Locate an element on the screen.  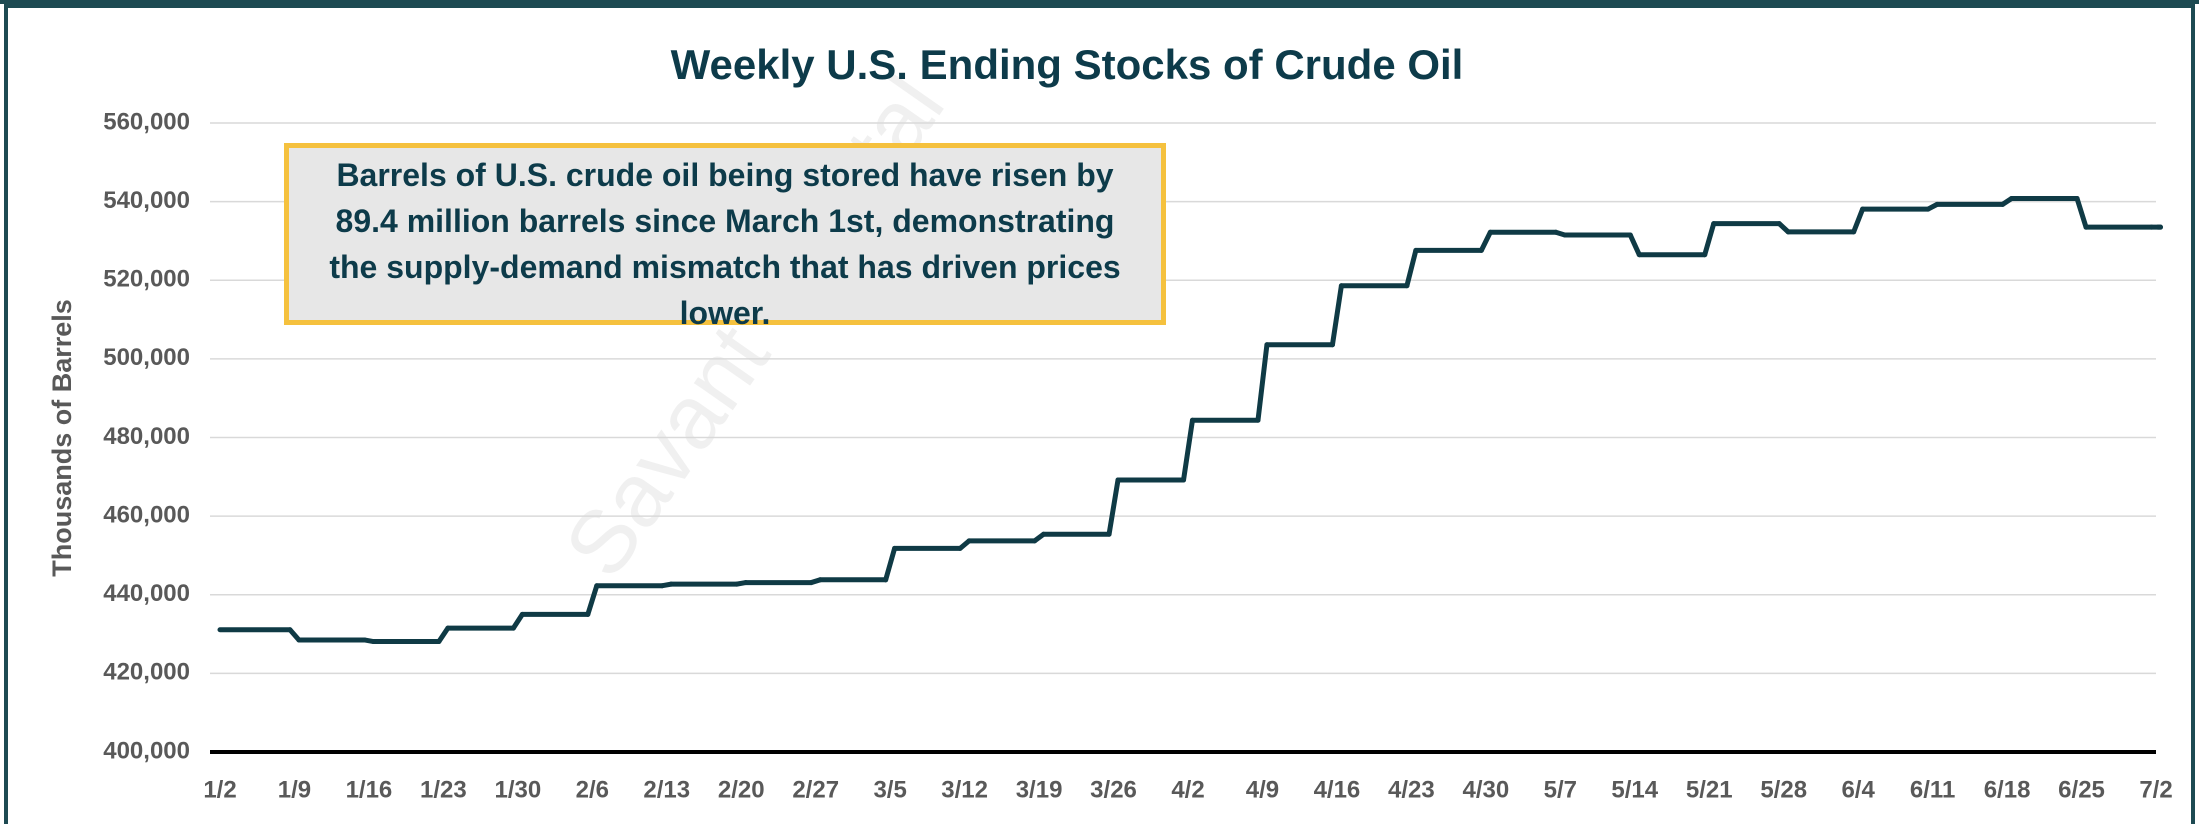
x-tick-label: 6/4 is located at coordinates (1858, 789).